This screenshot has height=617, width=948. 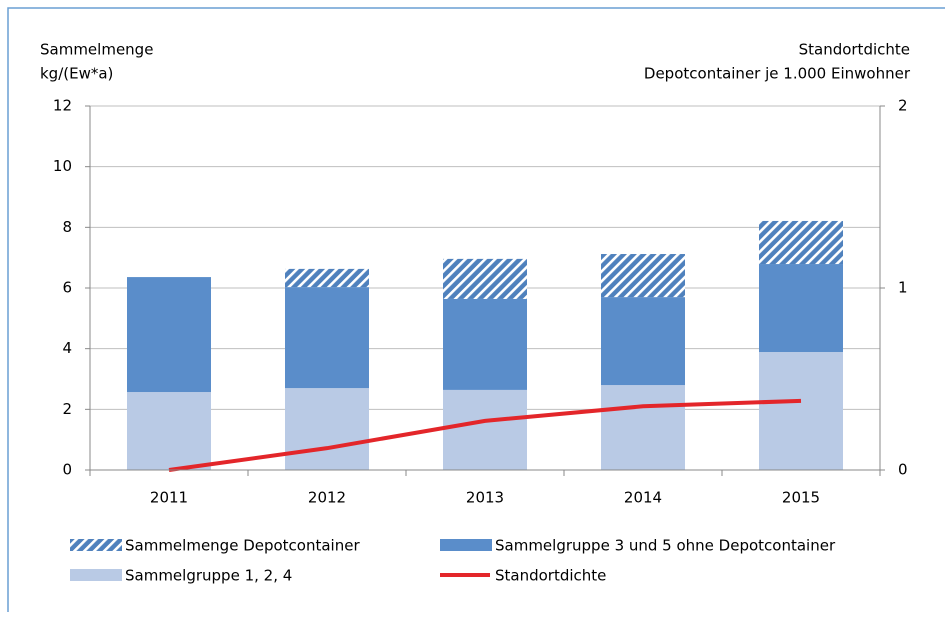 I want to click on y-axis-label: Sammelmenge, so click(x=96, y=50).